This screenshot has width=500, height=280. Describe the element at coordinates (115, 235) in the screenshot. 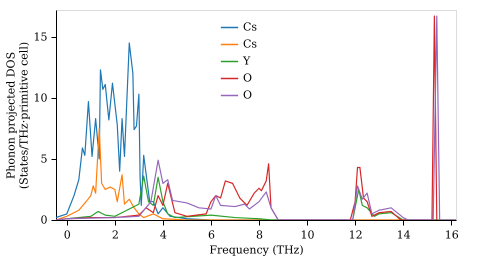

I see `x-tick-label: 2` at that location.